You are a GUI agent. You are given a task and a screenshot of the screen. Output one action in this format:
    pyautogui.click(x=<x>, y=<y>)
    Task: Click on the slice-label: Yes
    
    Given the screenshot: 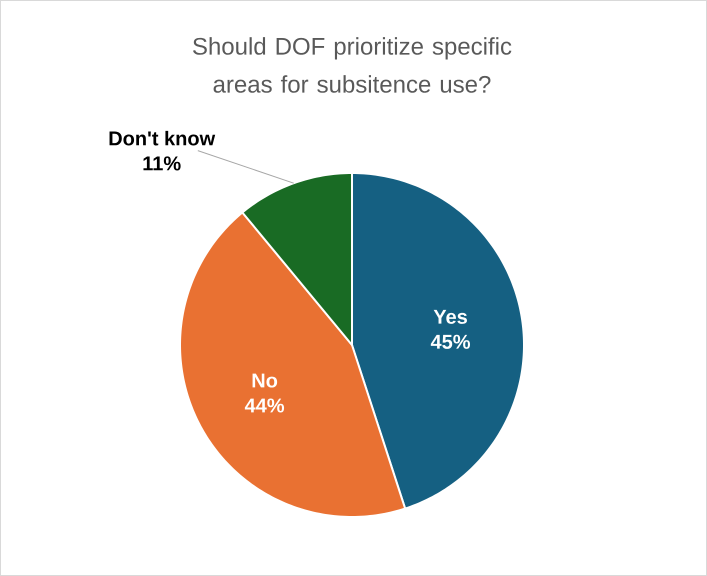 What is the action you would take?
    pyautogui.click(x=450, y=317)
    